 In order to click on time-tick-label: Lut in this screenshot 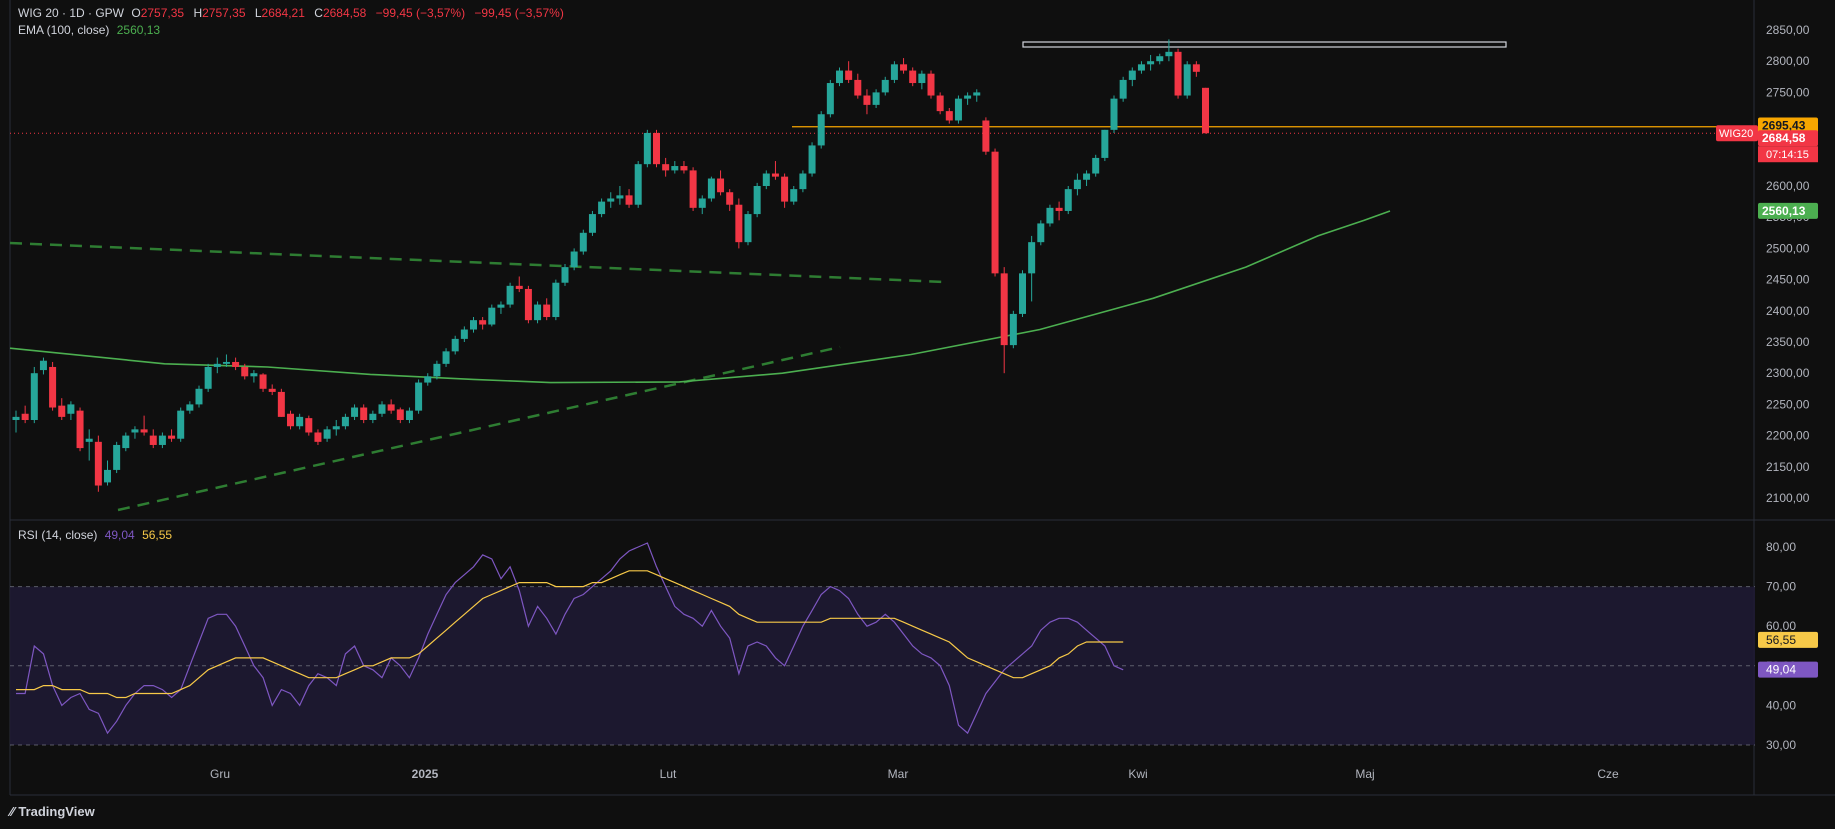, I will do `click(668, 774)`.